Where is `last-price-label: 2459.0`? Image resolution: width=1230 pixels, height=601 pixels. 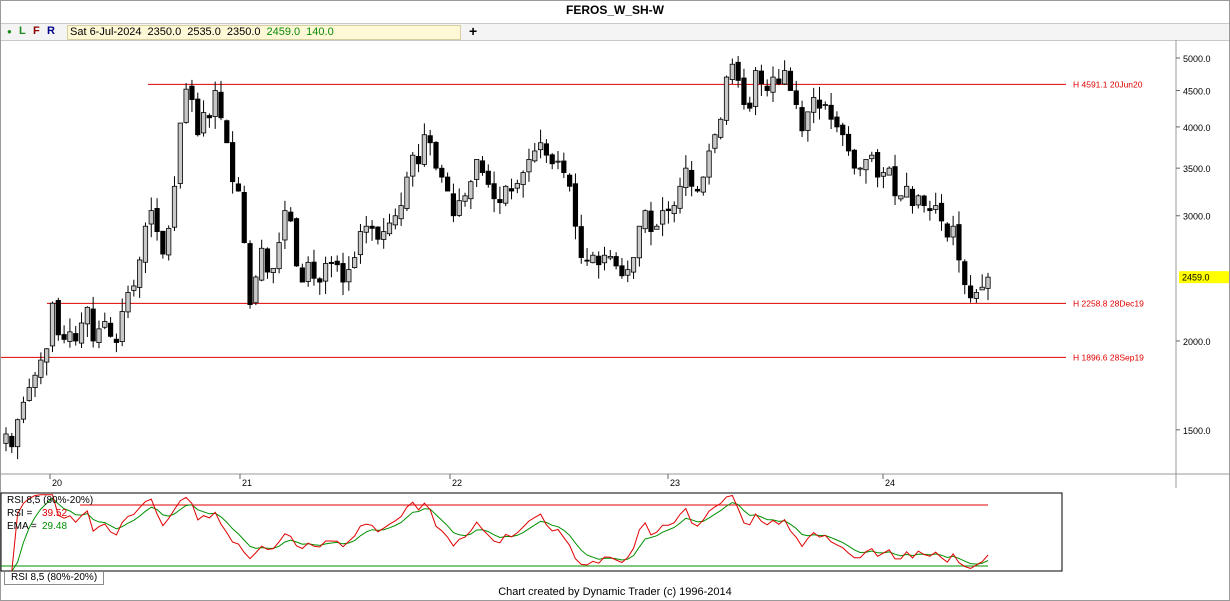
last-price-label: 2459.0 is located at coordinates (1196, 278).